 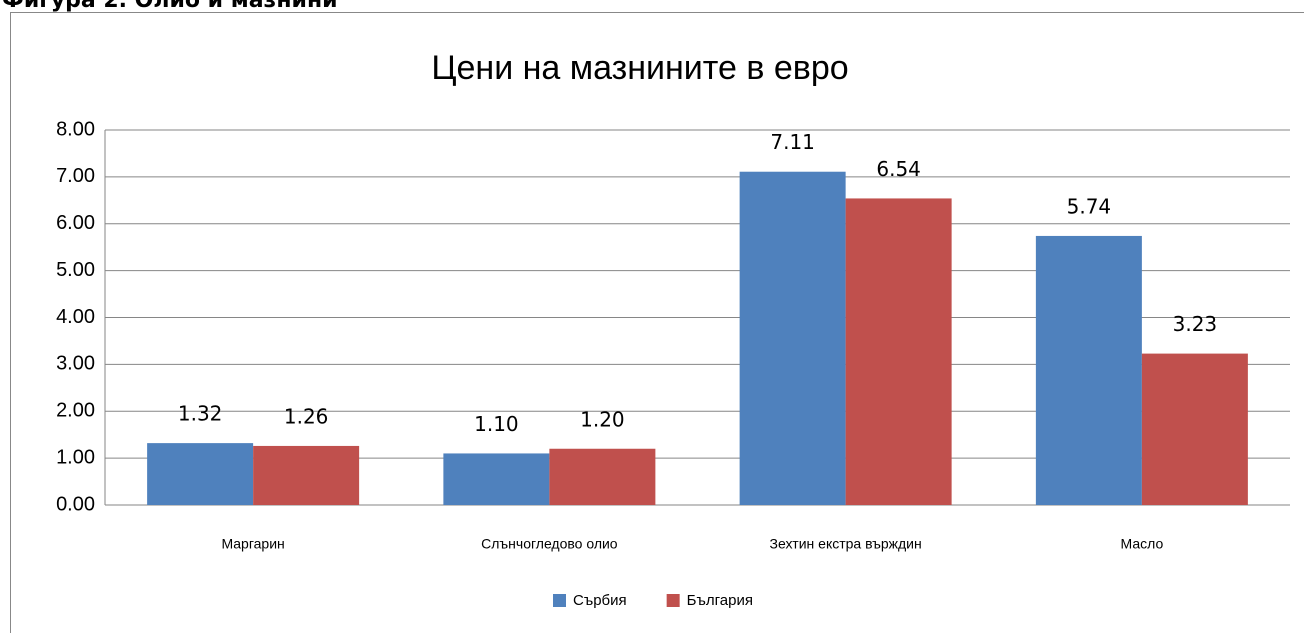 What do you see at coordinates (75, 223) in the screenshot?
I see `y-tick-label: 6.00` at bounding box center [75, 223].